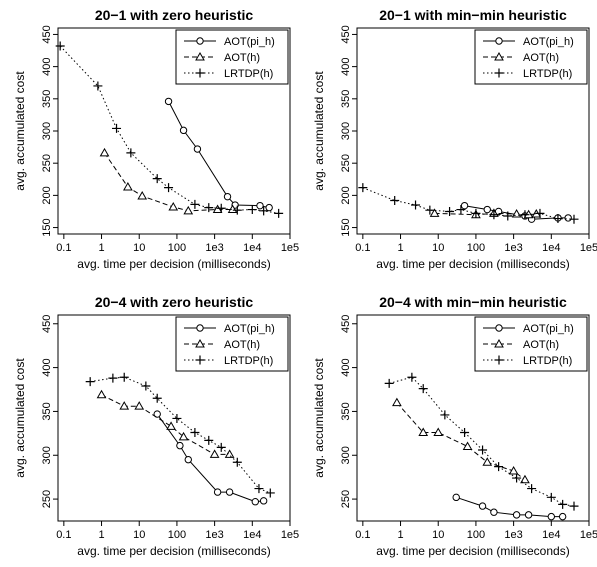  Describe the element at coordinates (47, 227) in the screenshot. I see `y-tick-label: 150` at that location.